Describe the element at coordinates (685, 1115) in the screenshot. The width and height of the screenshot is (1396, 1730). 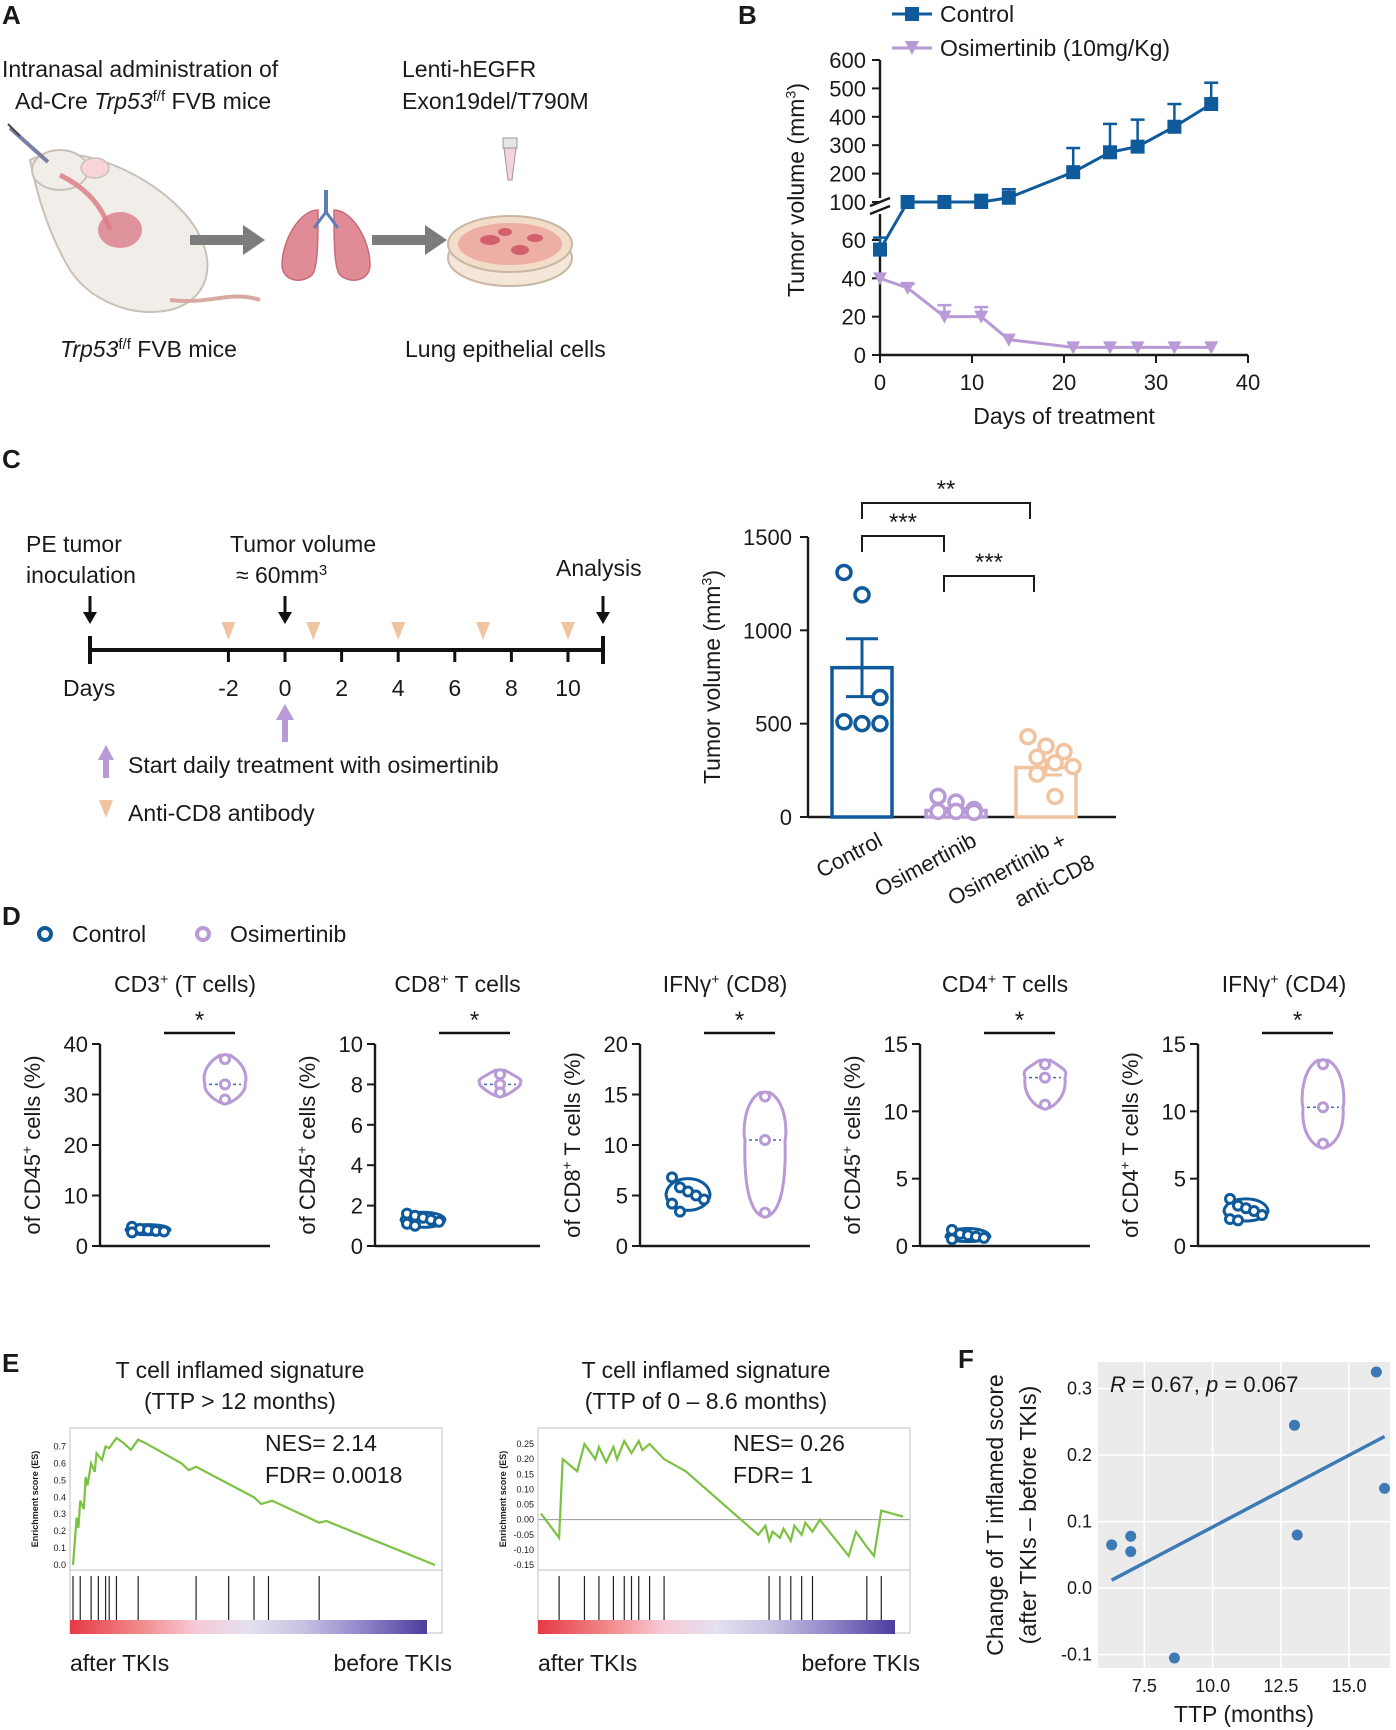
I see `violin-chart-2: 0 5 10 15 20 IFNγ+ (CD8) of CD8+ T cells (%) *` at that location.